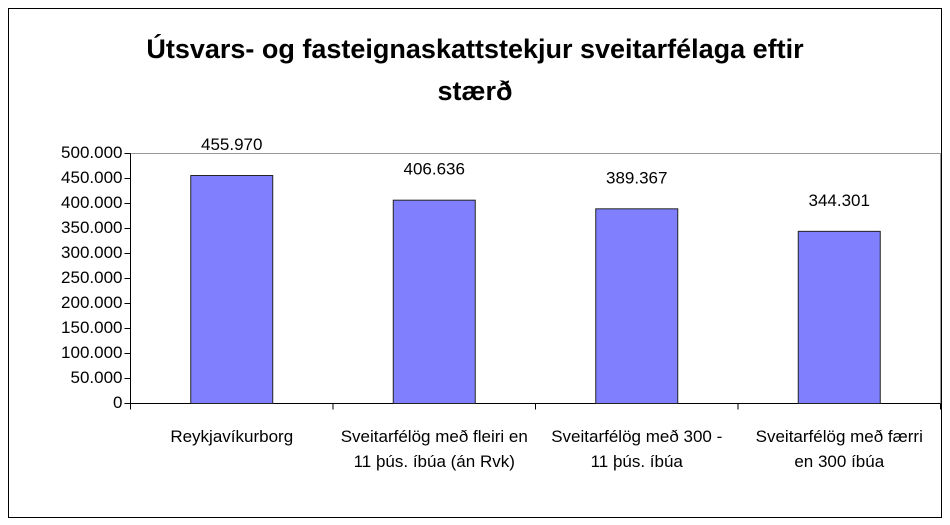  I want to click on y-tick-label: 300.000, so click(91, 252).